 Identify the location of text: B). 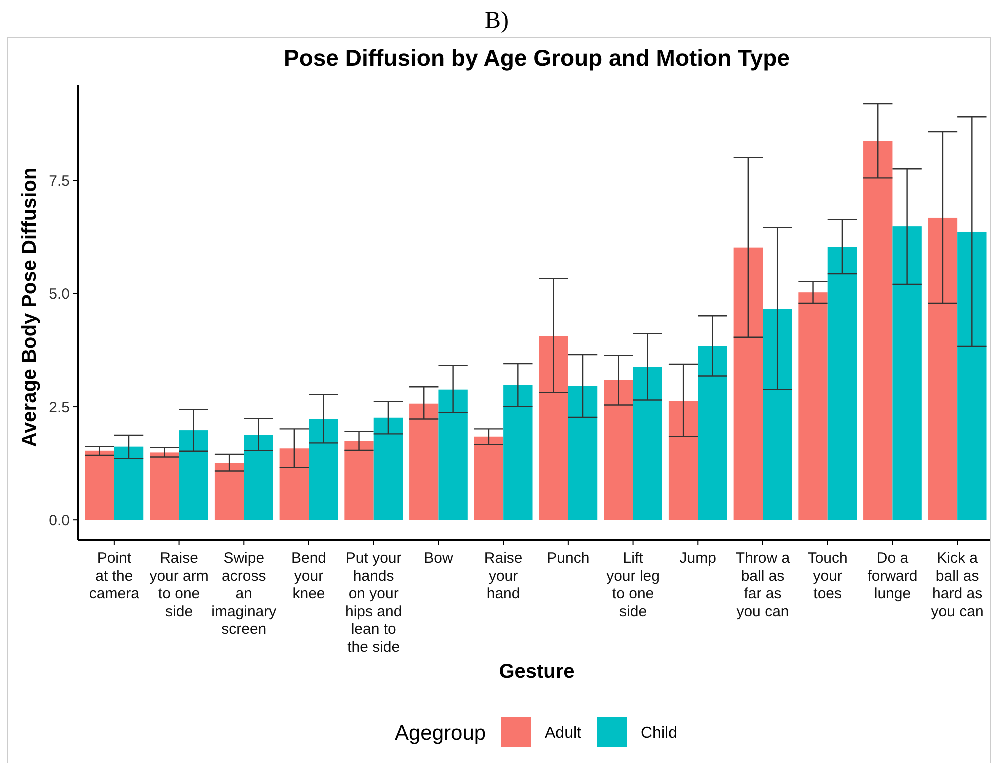
(497, 21).